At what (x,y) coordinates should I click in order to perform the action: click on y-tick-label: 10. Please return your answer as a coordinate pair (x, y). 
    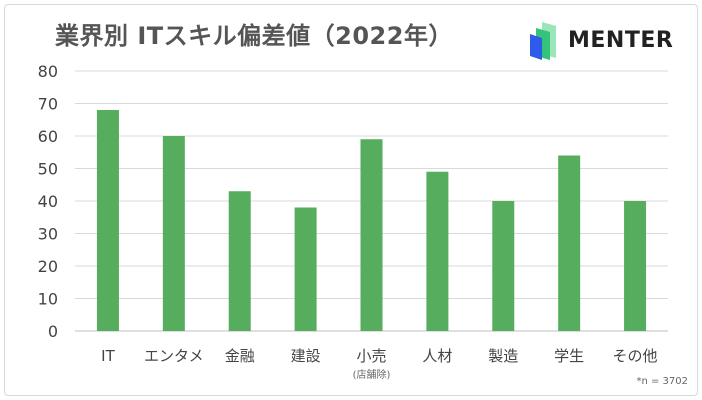
    Looking at the image, I should click on (48, 299).